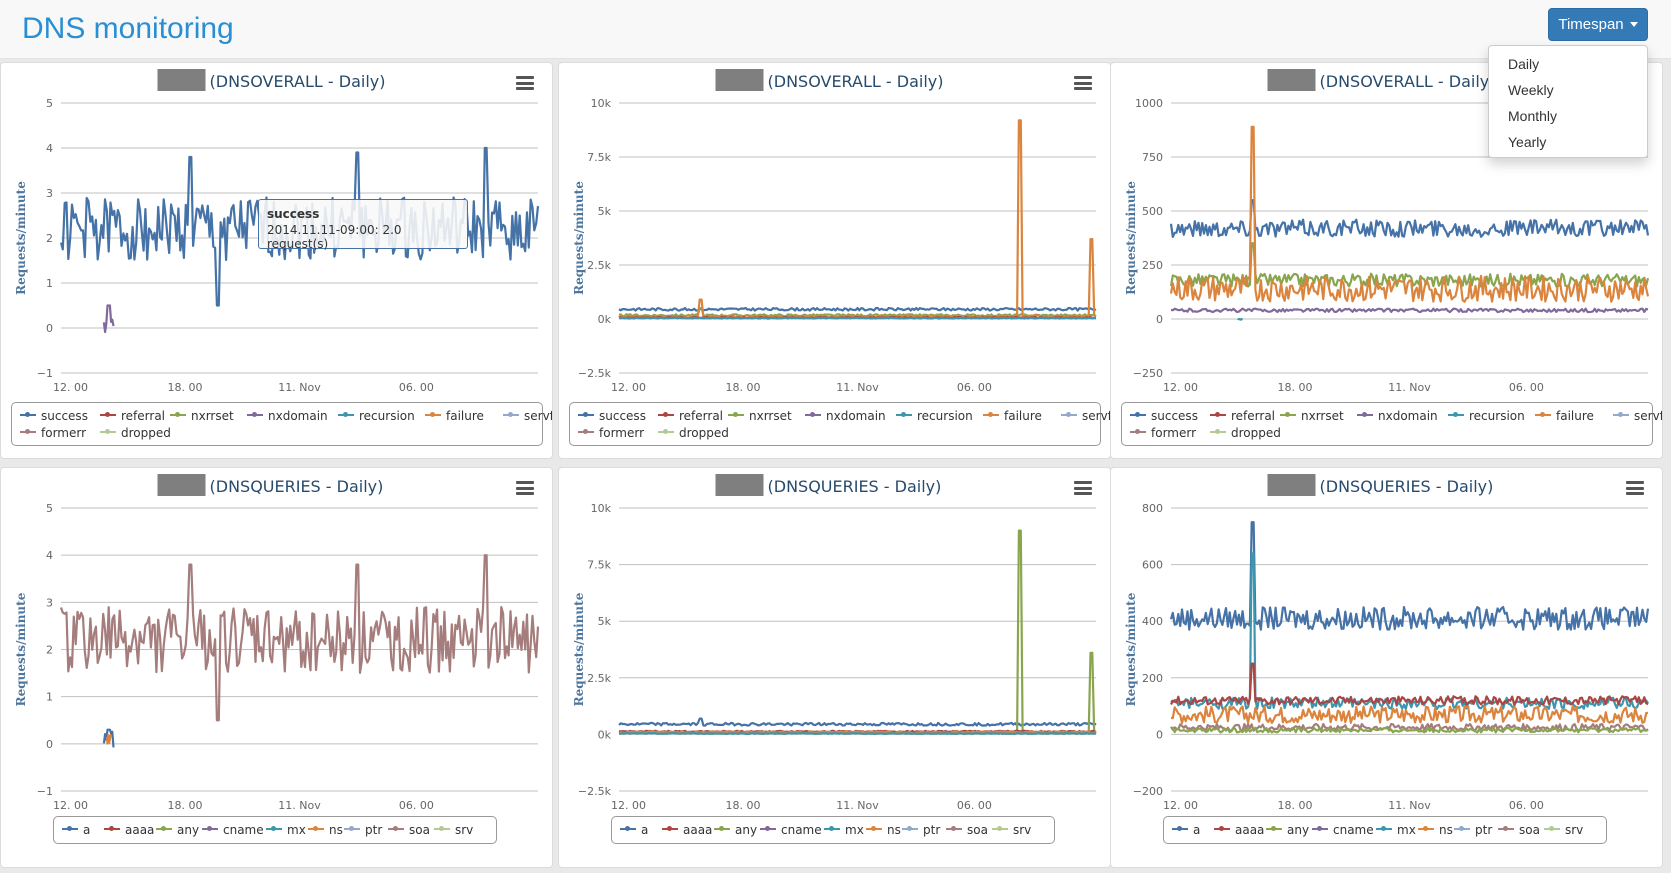  What do you see at coordinates (1174, 416) in the screenshot?
I see `legend-label: success` at bounding box center [1174, 416].